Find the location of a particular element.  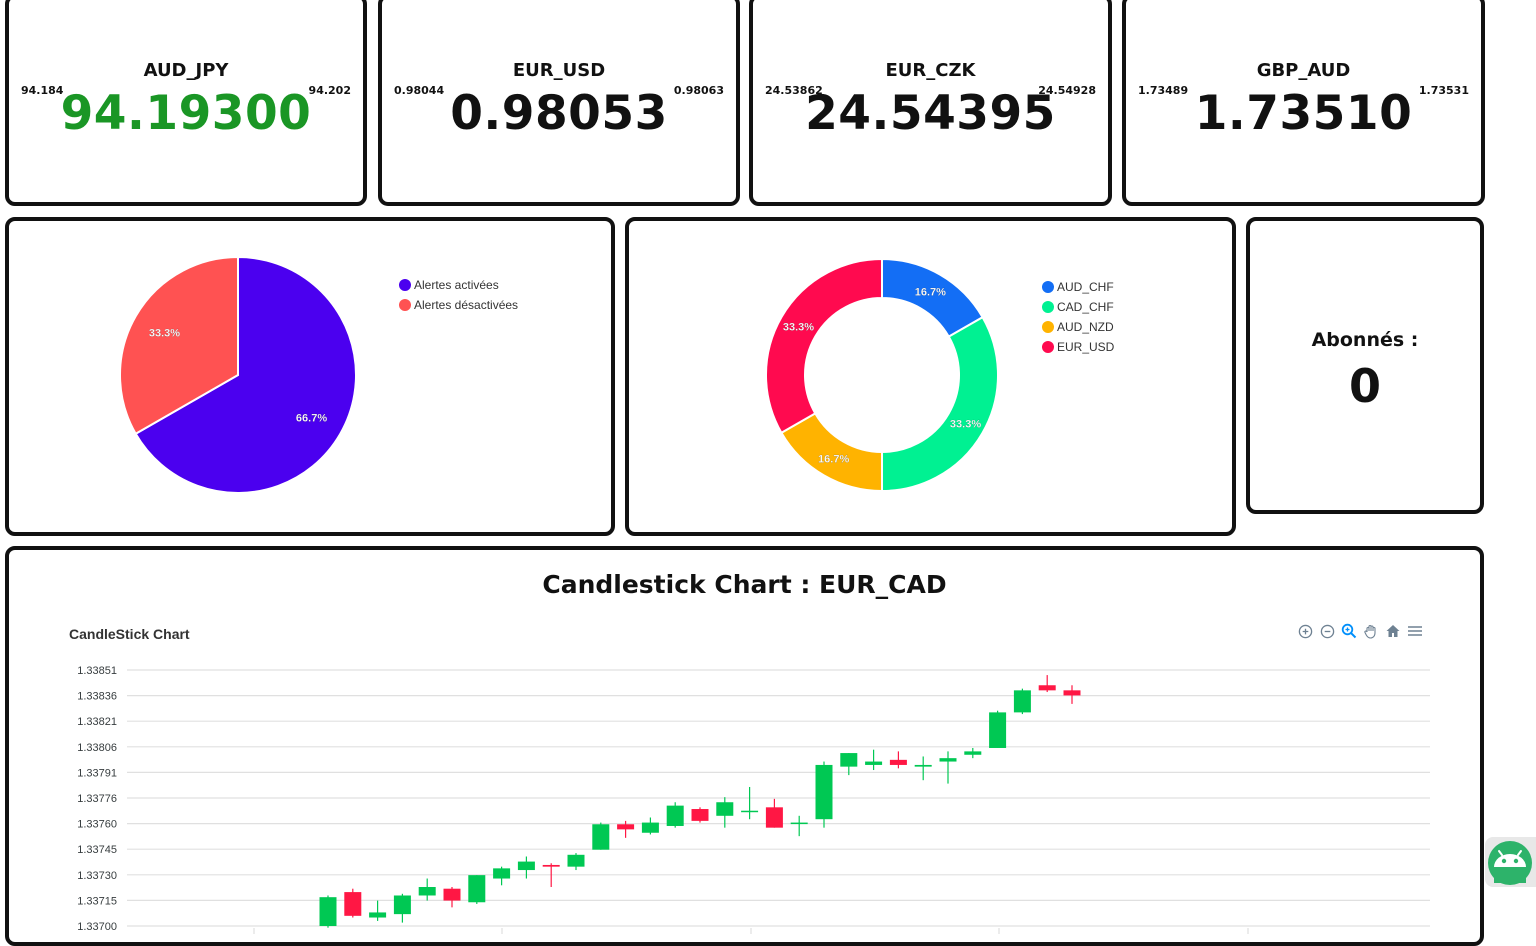

ticker-card-aud-jpy: AUD_JPY 94.184 94.202 94.19300 is located at coordinates (186, 103).